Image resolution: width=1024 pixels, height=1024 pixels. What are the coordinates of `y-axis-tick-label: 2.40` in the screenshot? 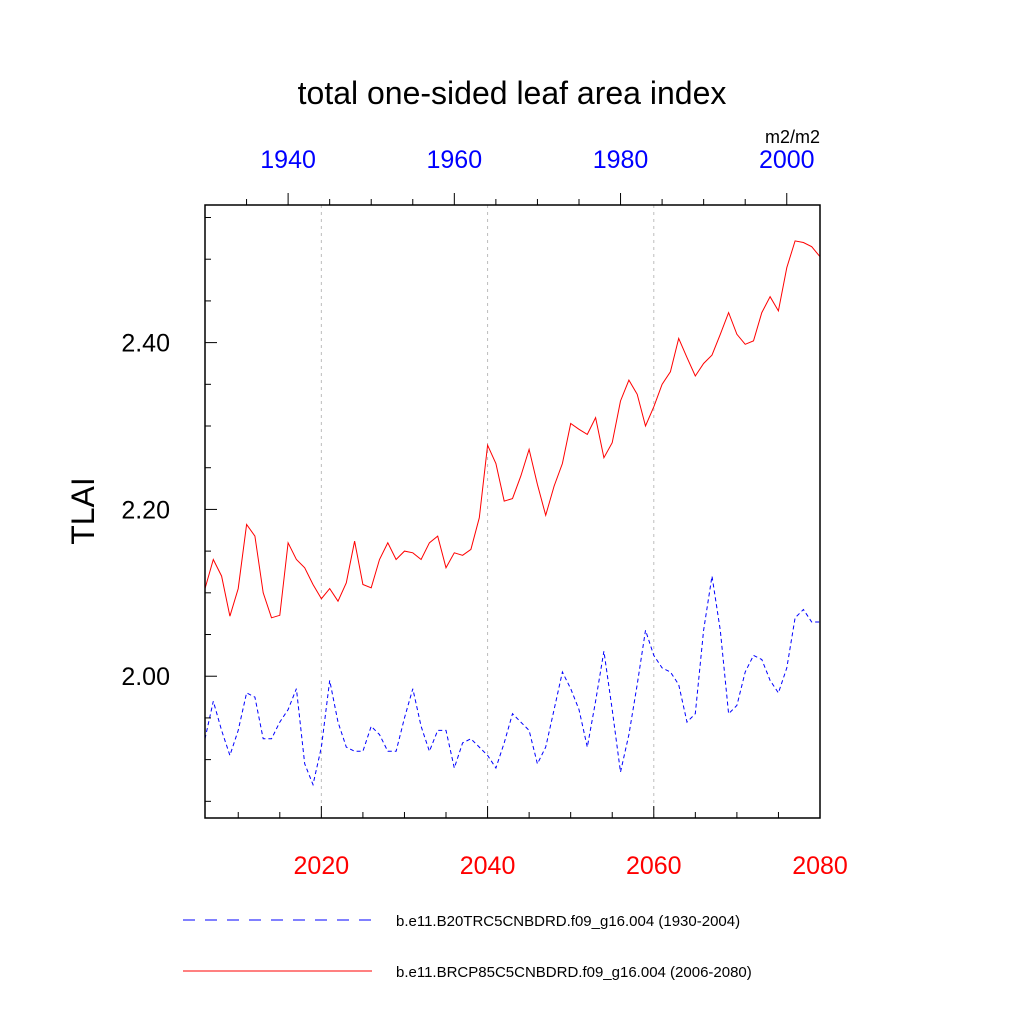 It's located at (145, 344).